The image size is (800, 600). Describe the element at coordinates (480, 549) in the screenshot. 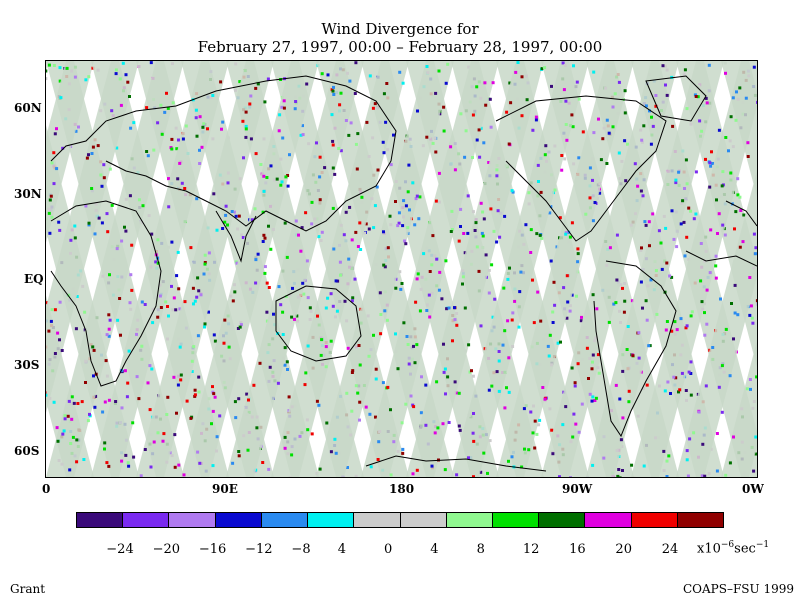

I see `legend-tick-label: 8` at that location.